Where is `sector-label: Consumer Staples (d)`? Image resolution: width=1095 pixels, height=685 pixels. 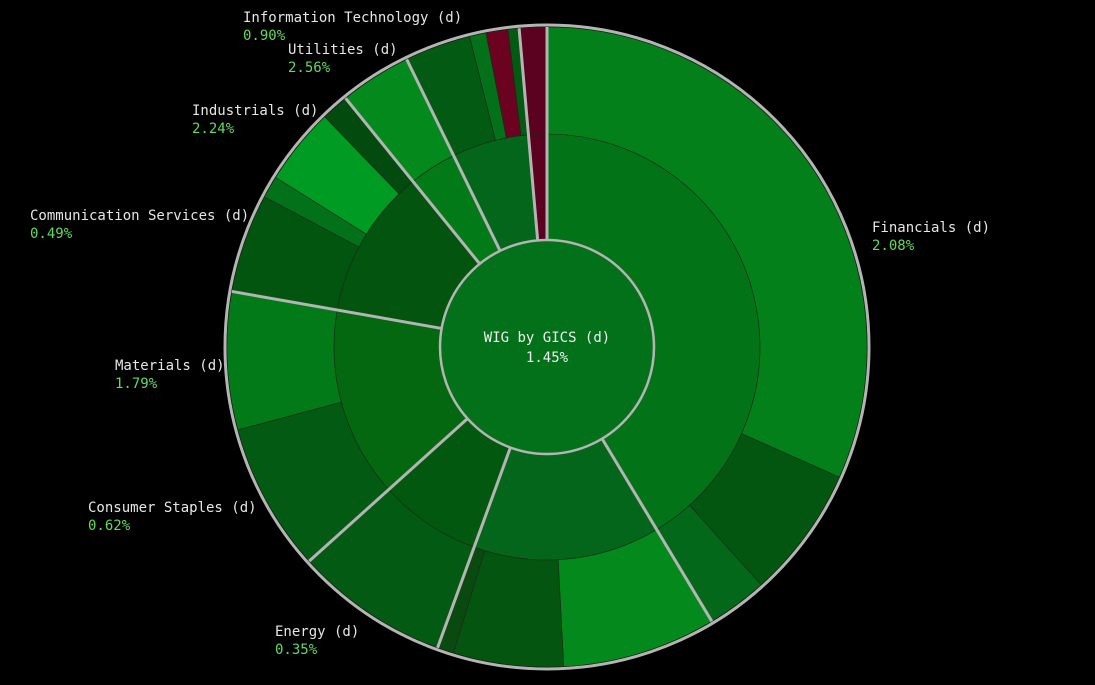
sector-label: Consumer Staples (d) is located at coordinates (172, 508).